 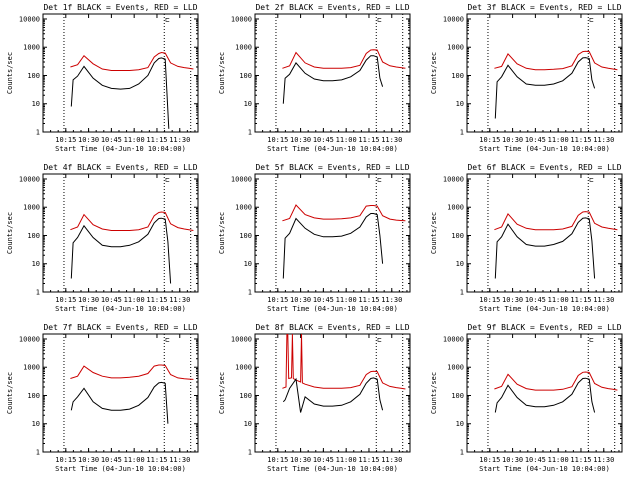 What do you see at coordinates (332, 7) in the screenshot?
I see `chart-title: Det 2f BLACK = Events, RED = LLD` at bounding box center [332, 7].